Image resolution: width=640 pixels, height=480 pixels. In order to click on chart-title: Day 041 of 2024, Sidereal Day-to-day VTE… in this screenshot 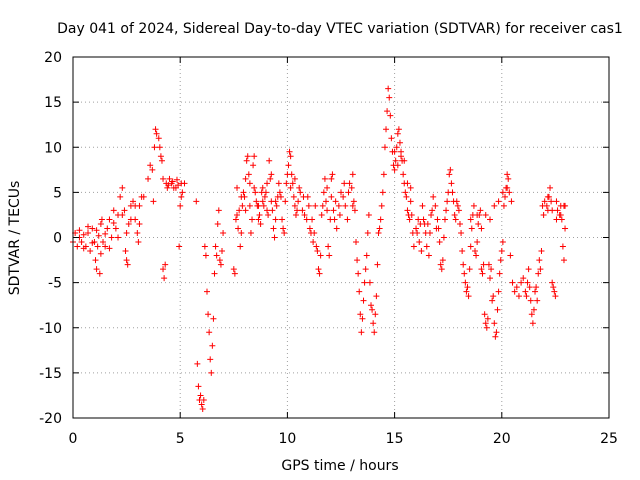, I will do `click(340, 29)`.